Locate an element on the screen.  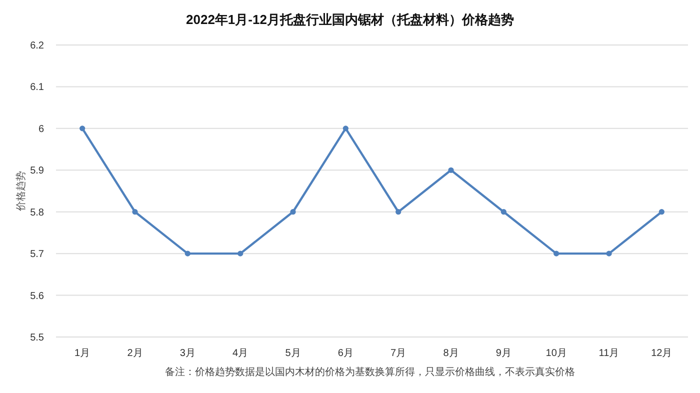
x-tick-label: 11月 is located at coordinates (609, 353).